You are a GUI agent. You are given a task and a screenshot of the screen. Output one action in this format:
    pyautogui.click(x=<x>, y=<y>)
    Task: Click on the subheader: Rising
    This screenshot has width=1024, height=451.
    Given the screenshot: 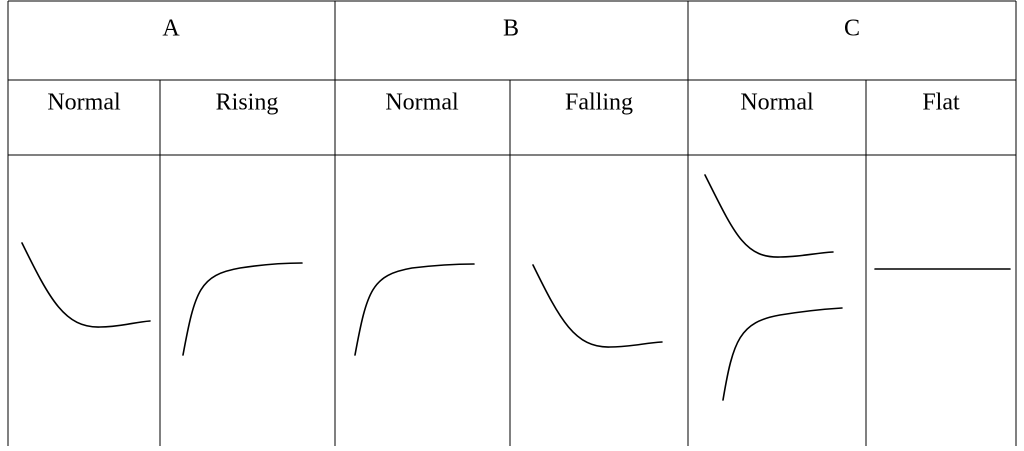 What is the action you would take?
    pyautogui.click(x=247, y=103)
    